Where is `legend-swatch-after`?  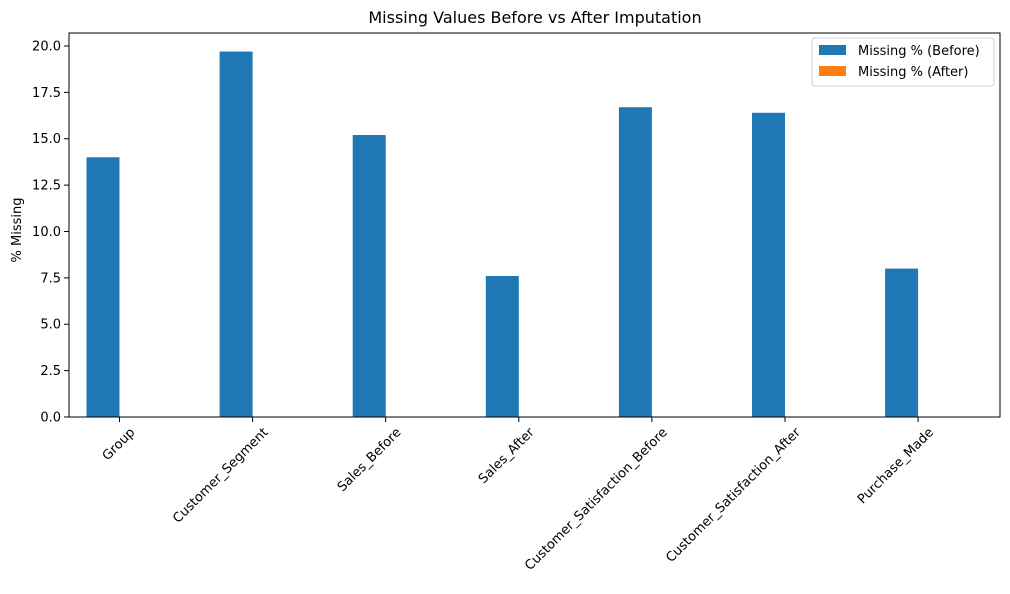
legend-swatch-after is located at coordinates (832, 71).